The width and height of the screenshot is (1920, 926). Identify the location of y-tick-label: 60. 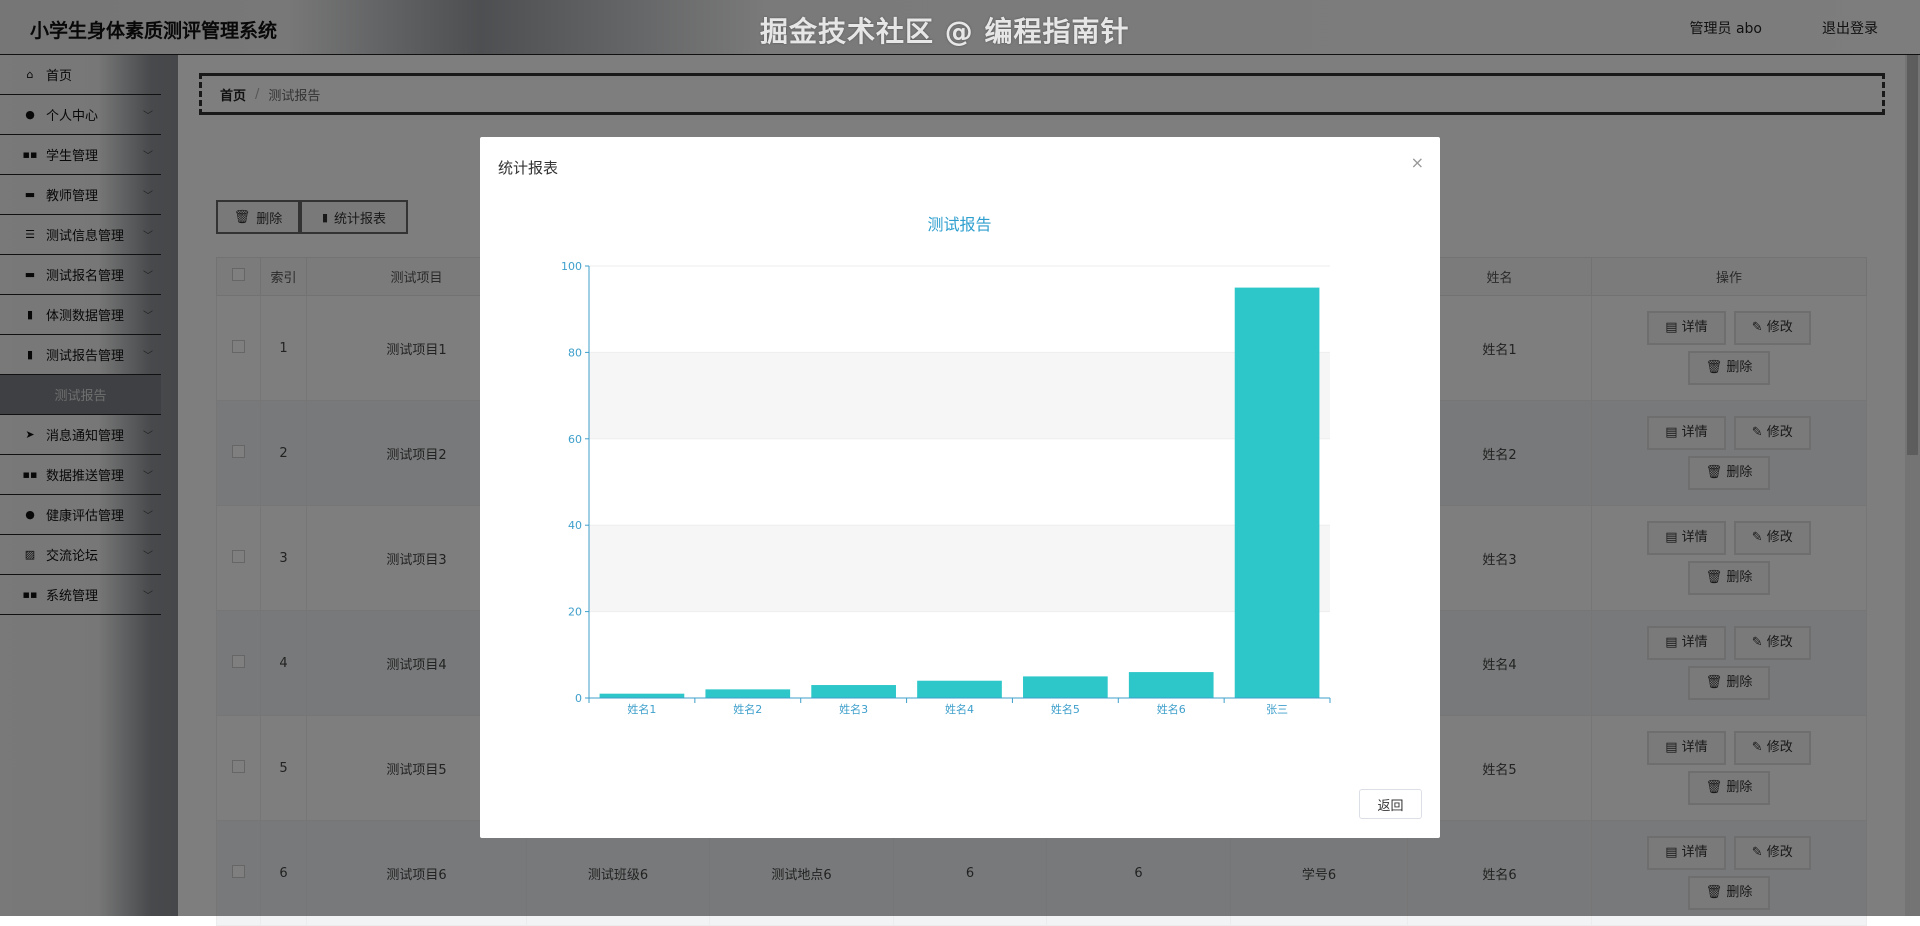
(575, 439).